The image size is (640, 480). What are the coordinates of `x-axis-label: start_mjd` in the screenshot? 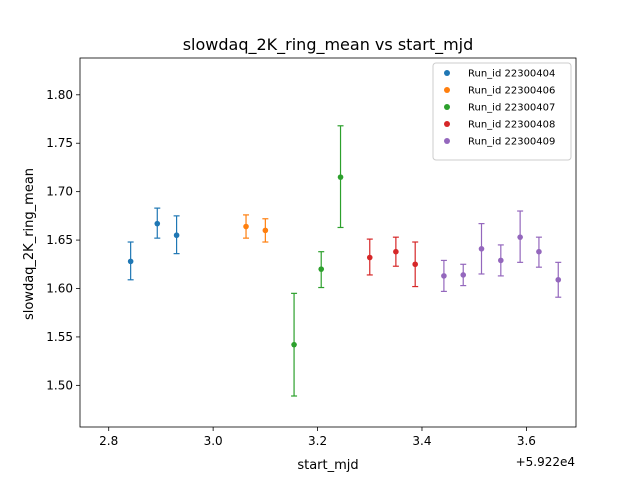 It's located at (327, 465).